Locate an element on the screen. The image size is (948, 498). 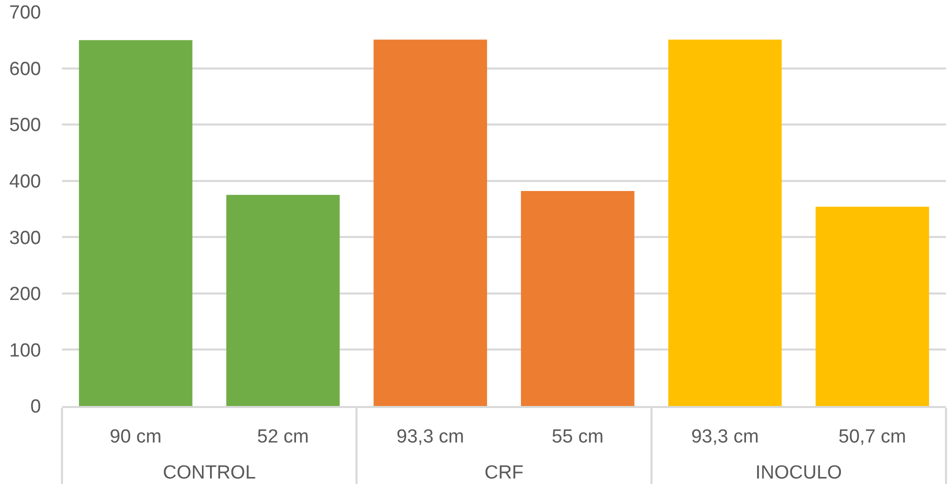
text: CRF is located at coordinates (504, 473).